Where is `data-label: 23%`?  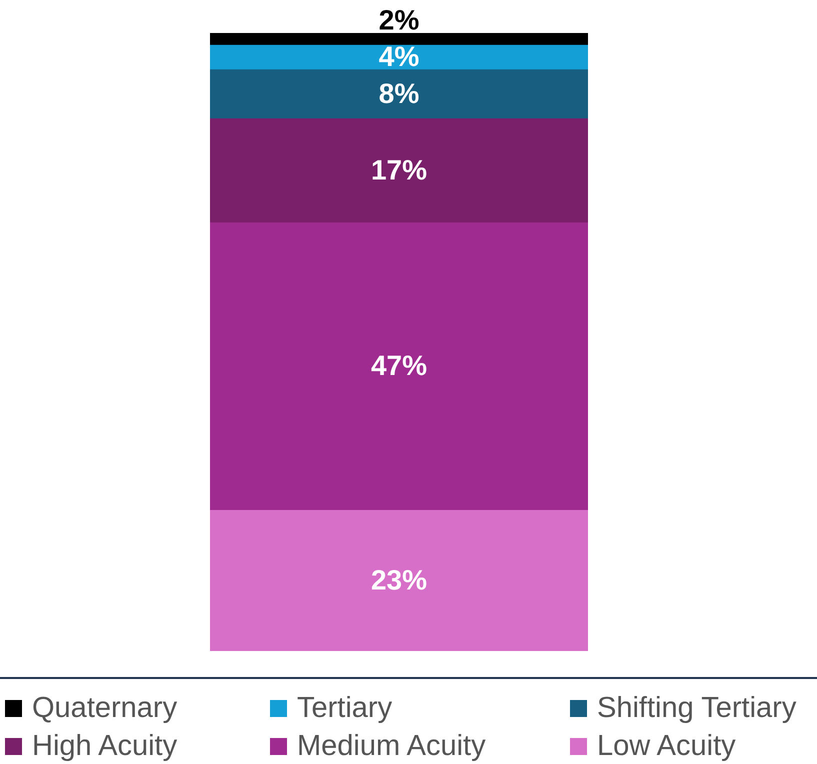
data-label: 23% is located at coordinates (399, 580).